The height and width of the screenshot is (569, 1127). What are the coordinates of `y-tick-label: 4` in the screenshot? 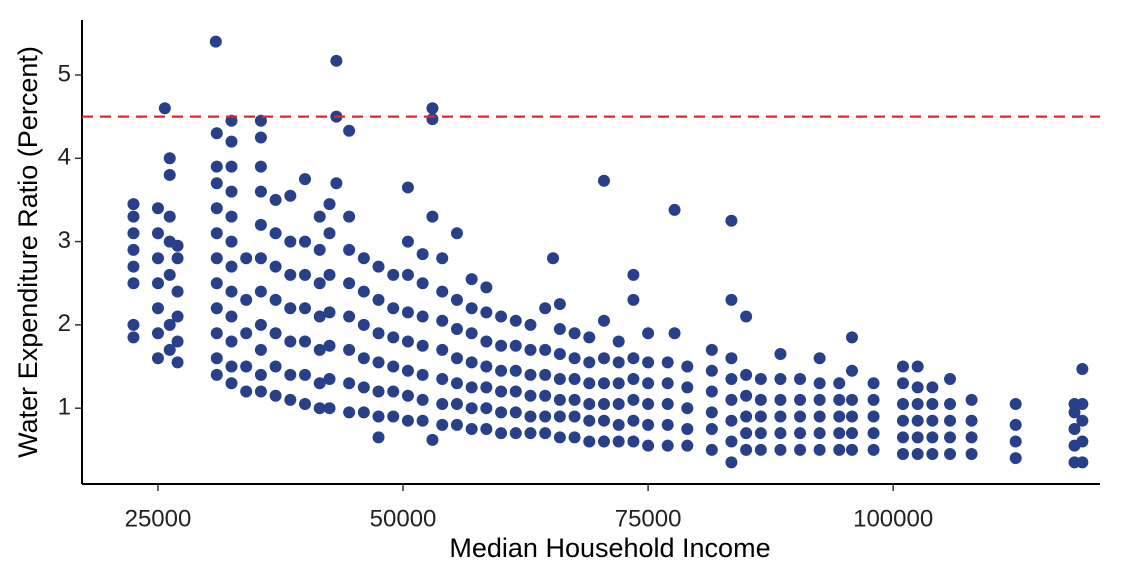 It's located at (64, 157).